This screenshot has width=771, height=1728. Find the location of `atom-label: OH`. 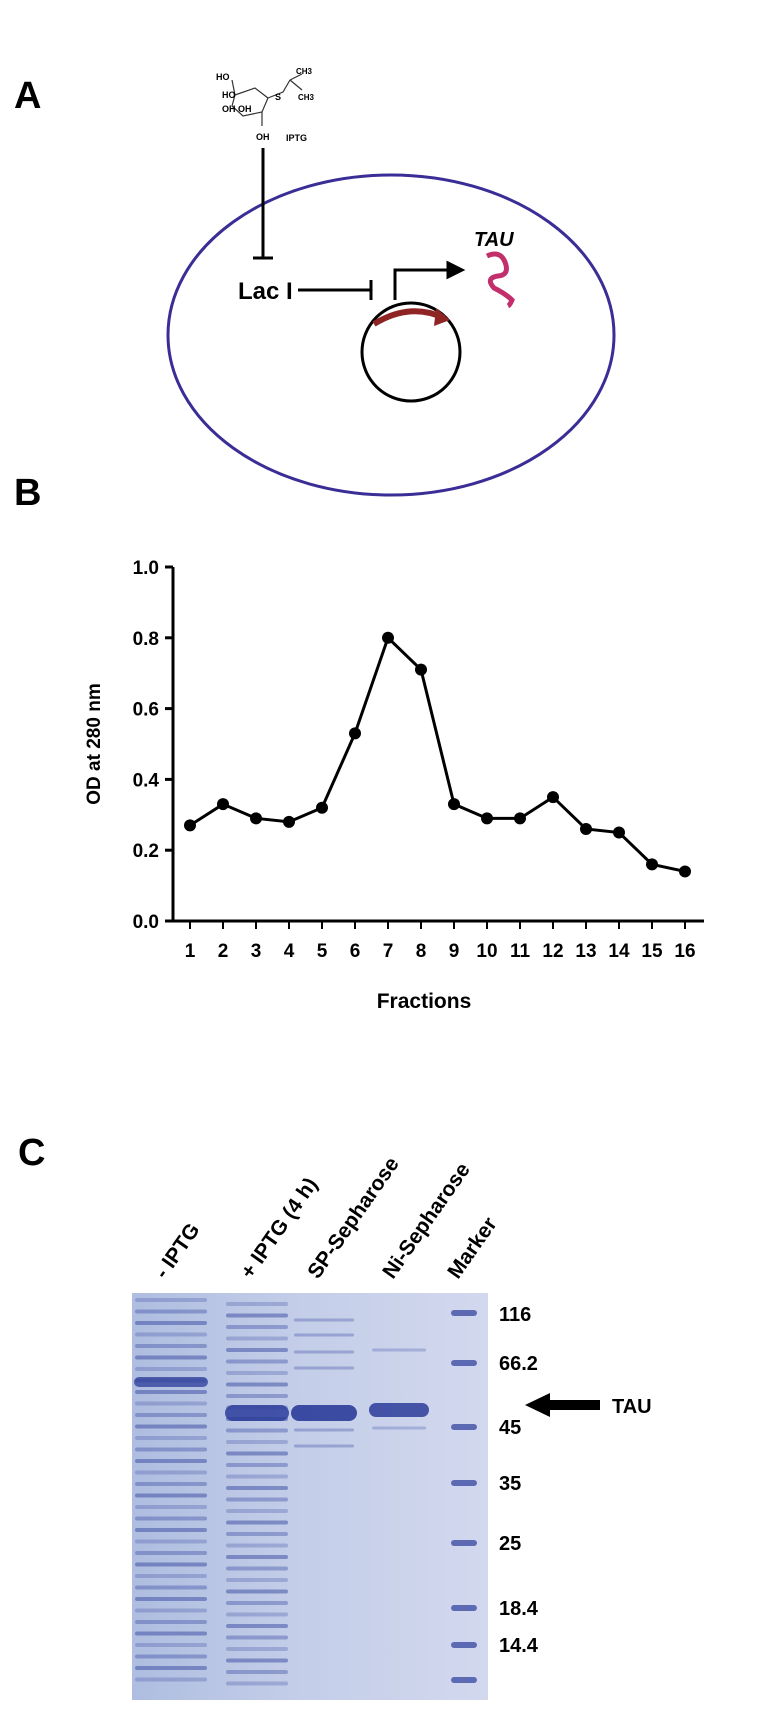

atom-label: OH is located at coordinates (229, 109).